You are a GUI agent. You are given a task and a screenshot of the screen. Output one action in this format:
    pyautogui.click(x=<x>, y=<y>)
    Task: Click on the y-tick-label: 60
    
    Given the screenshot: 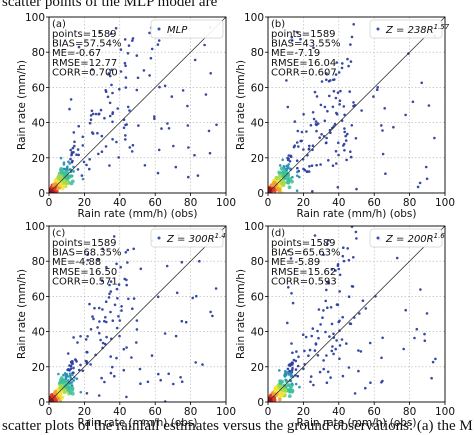 What is the action you would take?
    pyautogui.click(x=38, y=88)
    